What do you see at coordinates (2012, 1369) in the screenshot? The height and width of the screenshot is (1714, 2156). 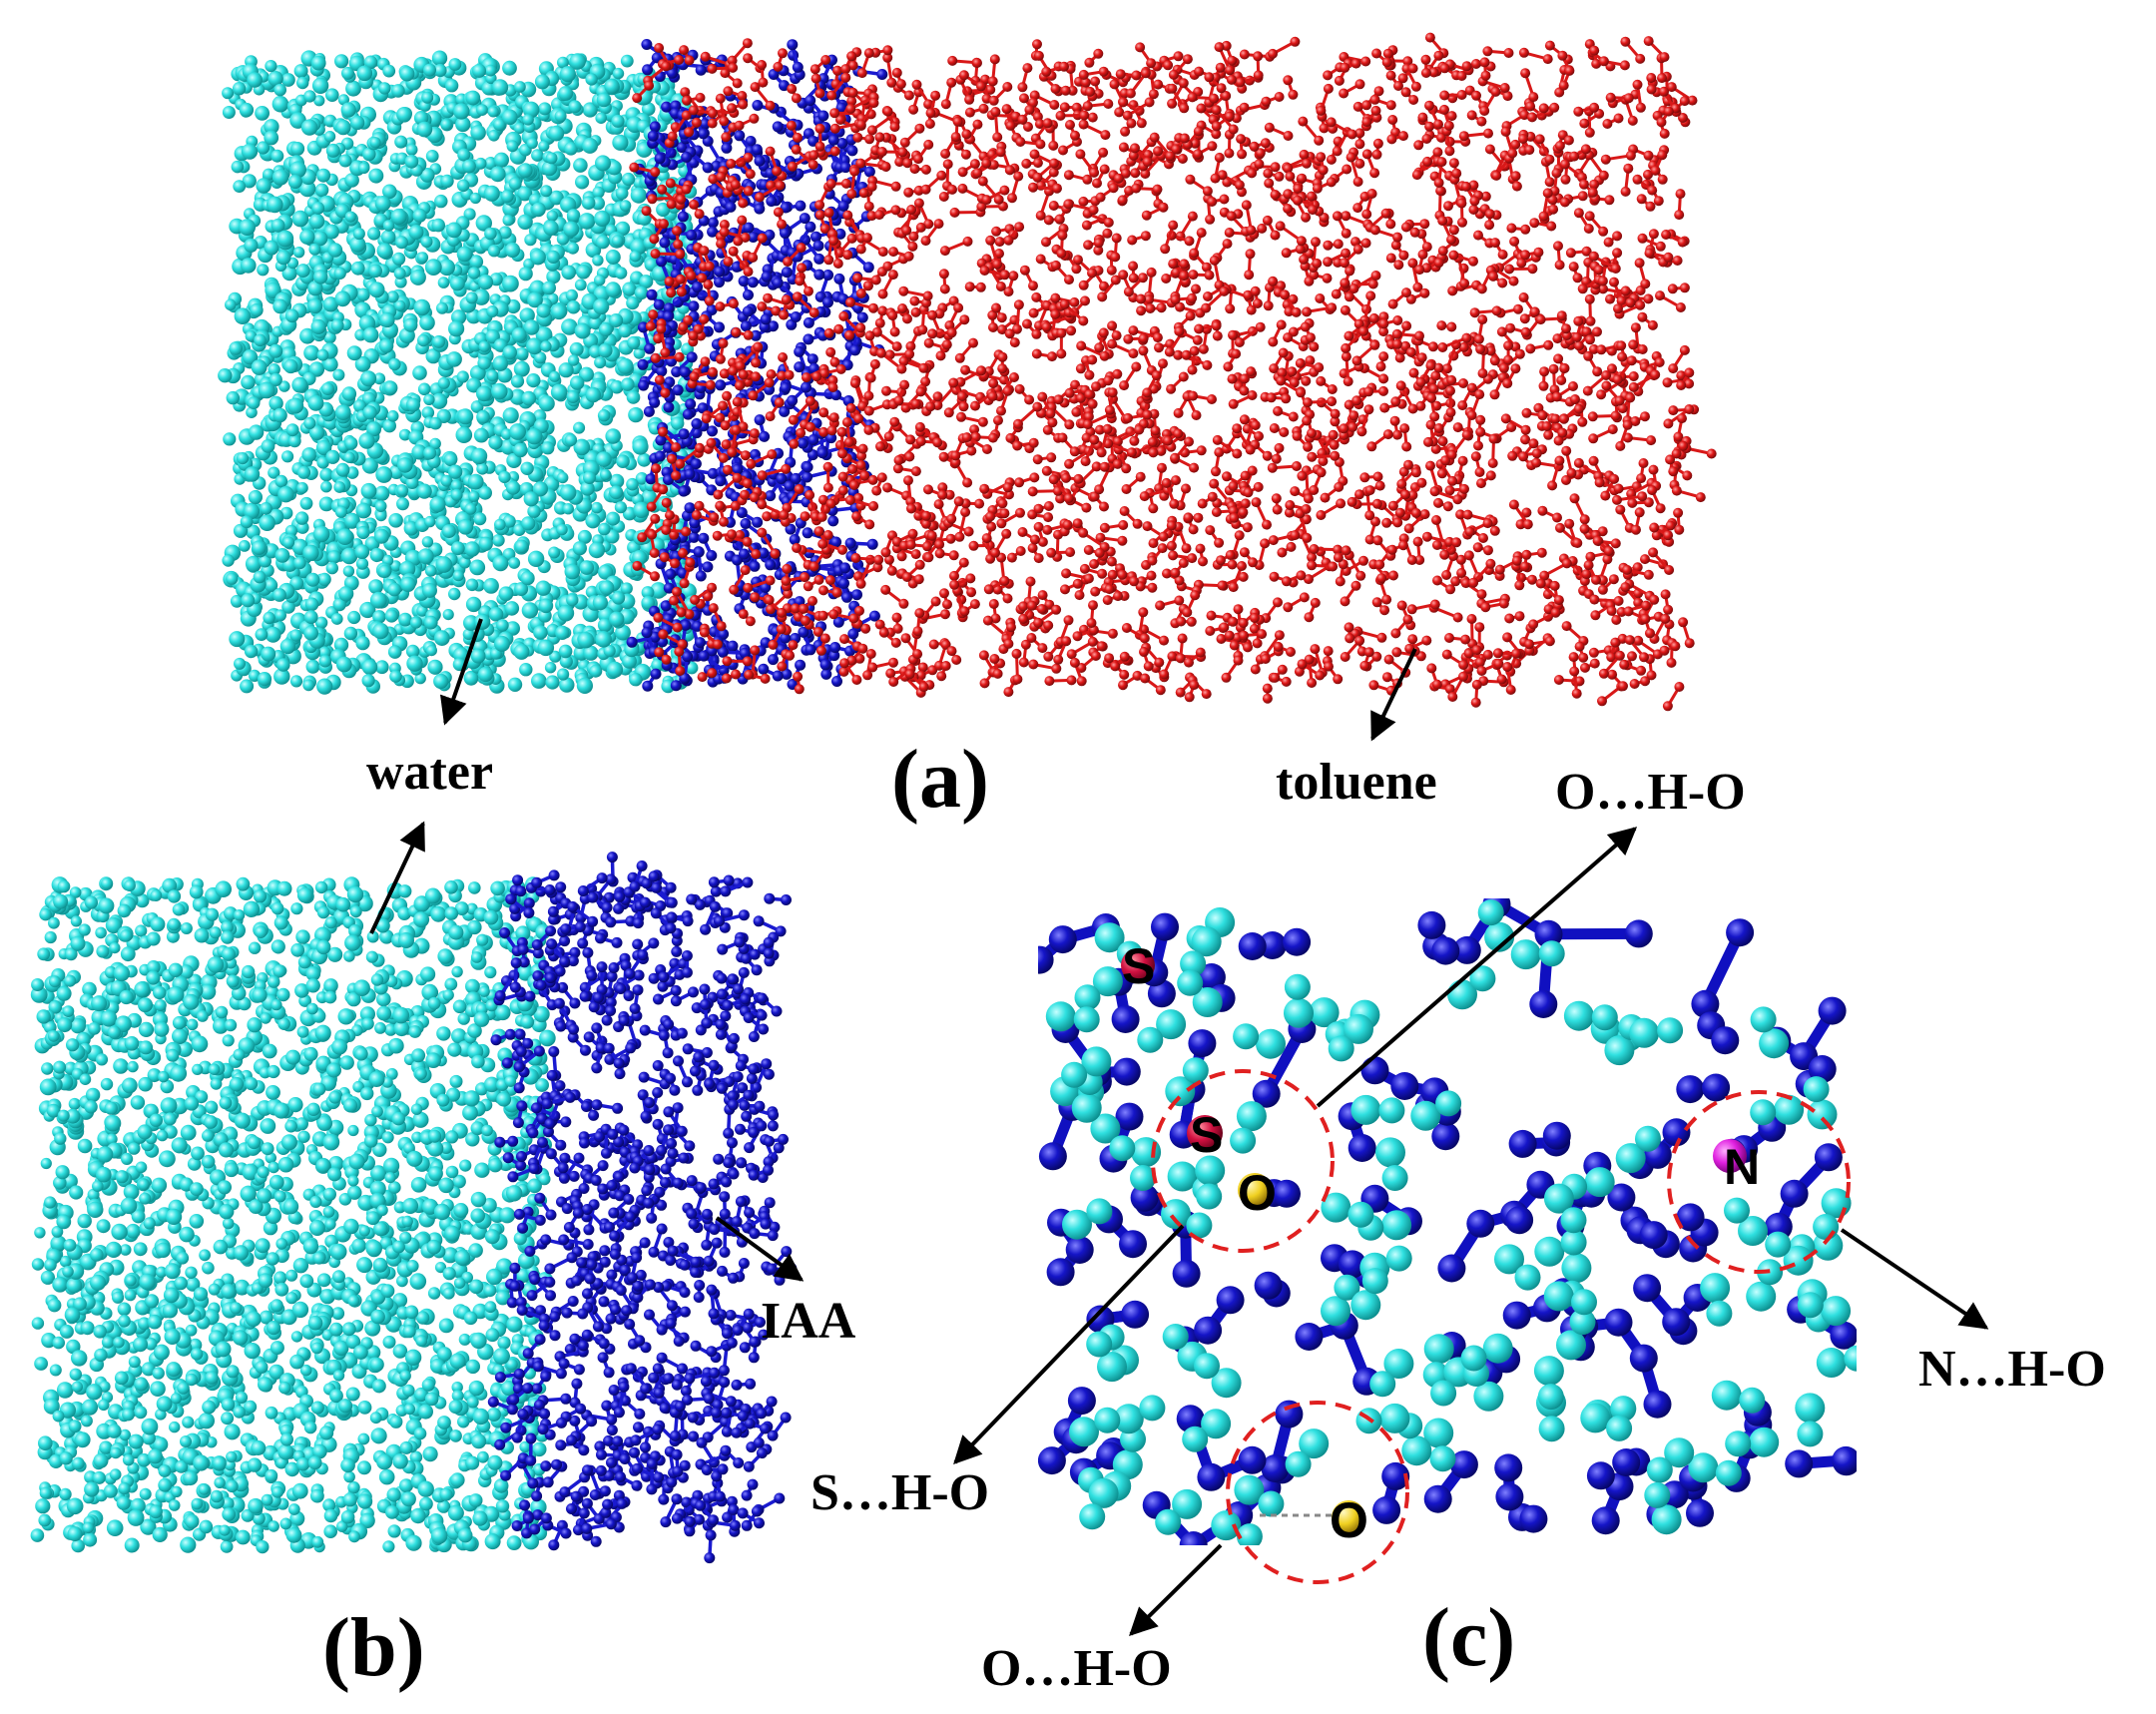 I see `label-n-h-o: N…H-O` at bounding box center [2012, 1369].